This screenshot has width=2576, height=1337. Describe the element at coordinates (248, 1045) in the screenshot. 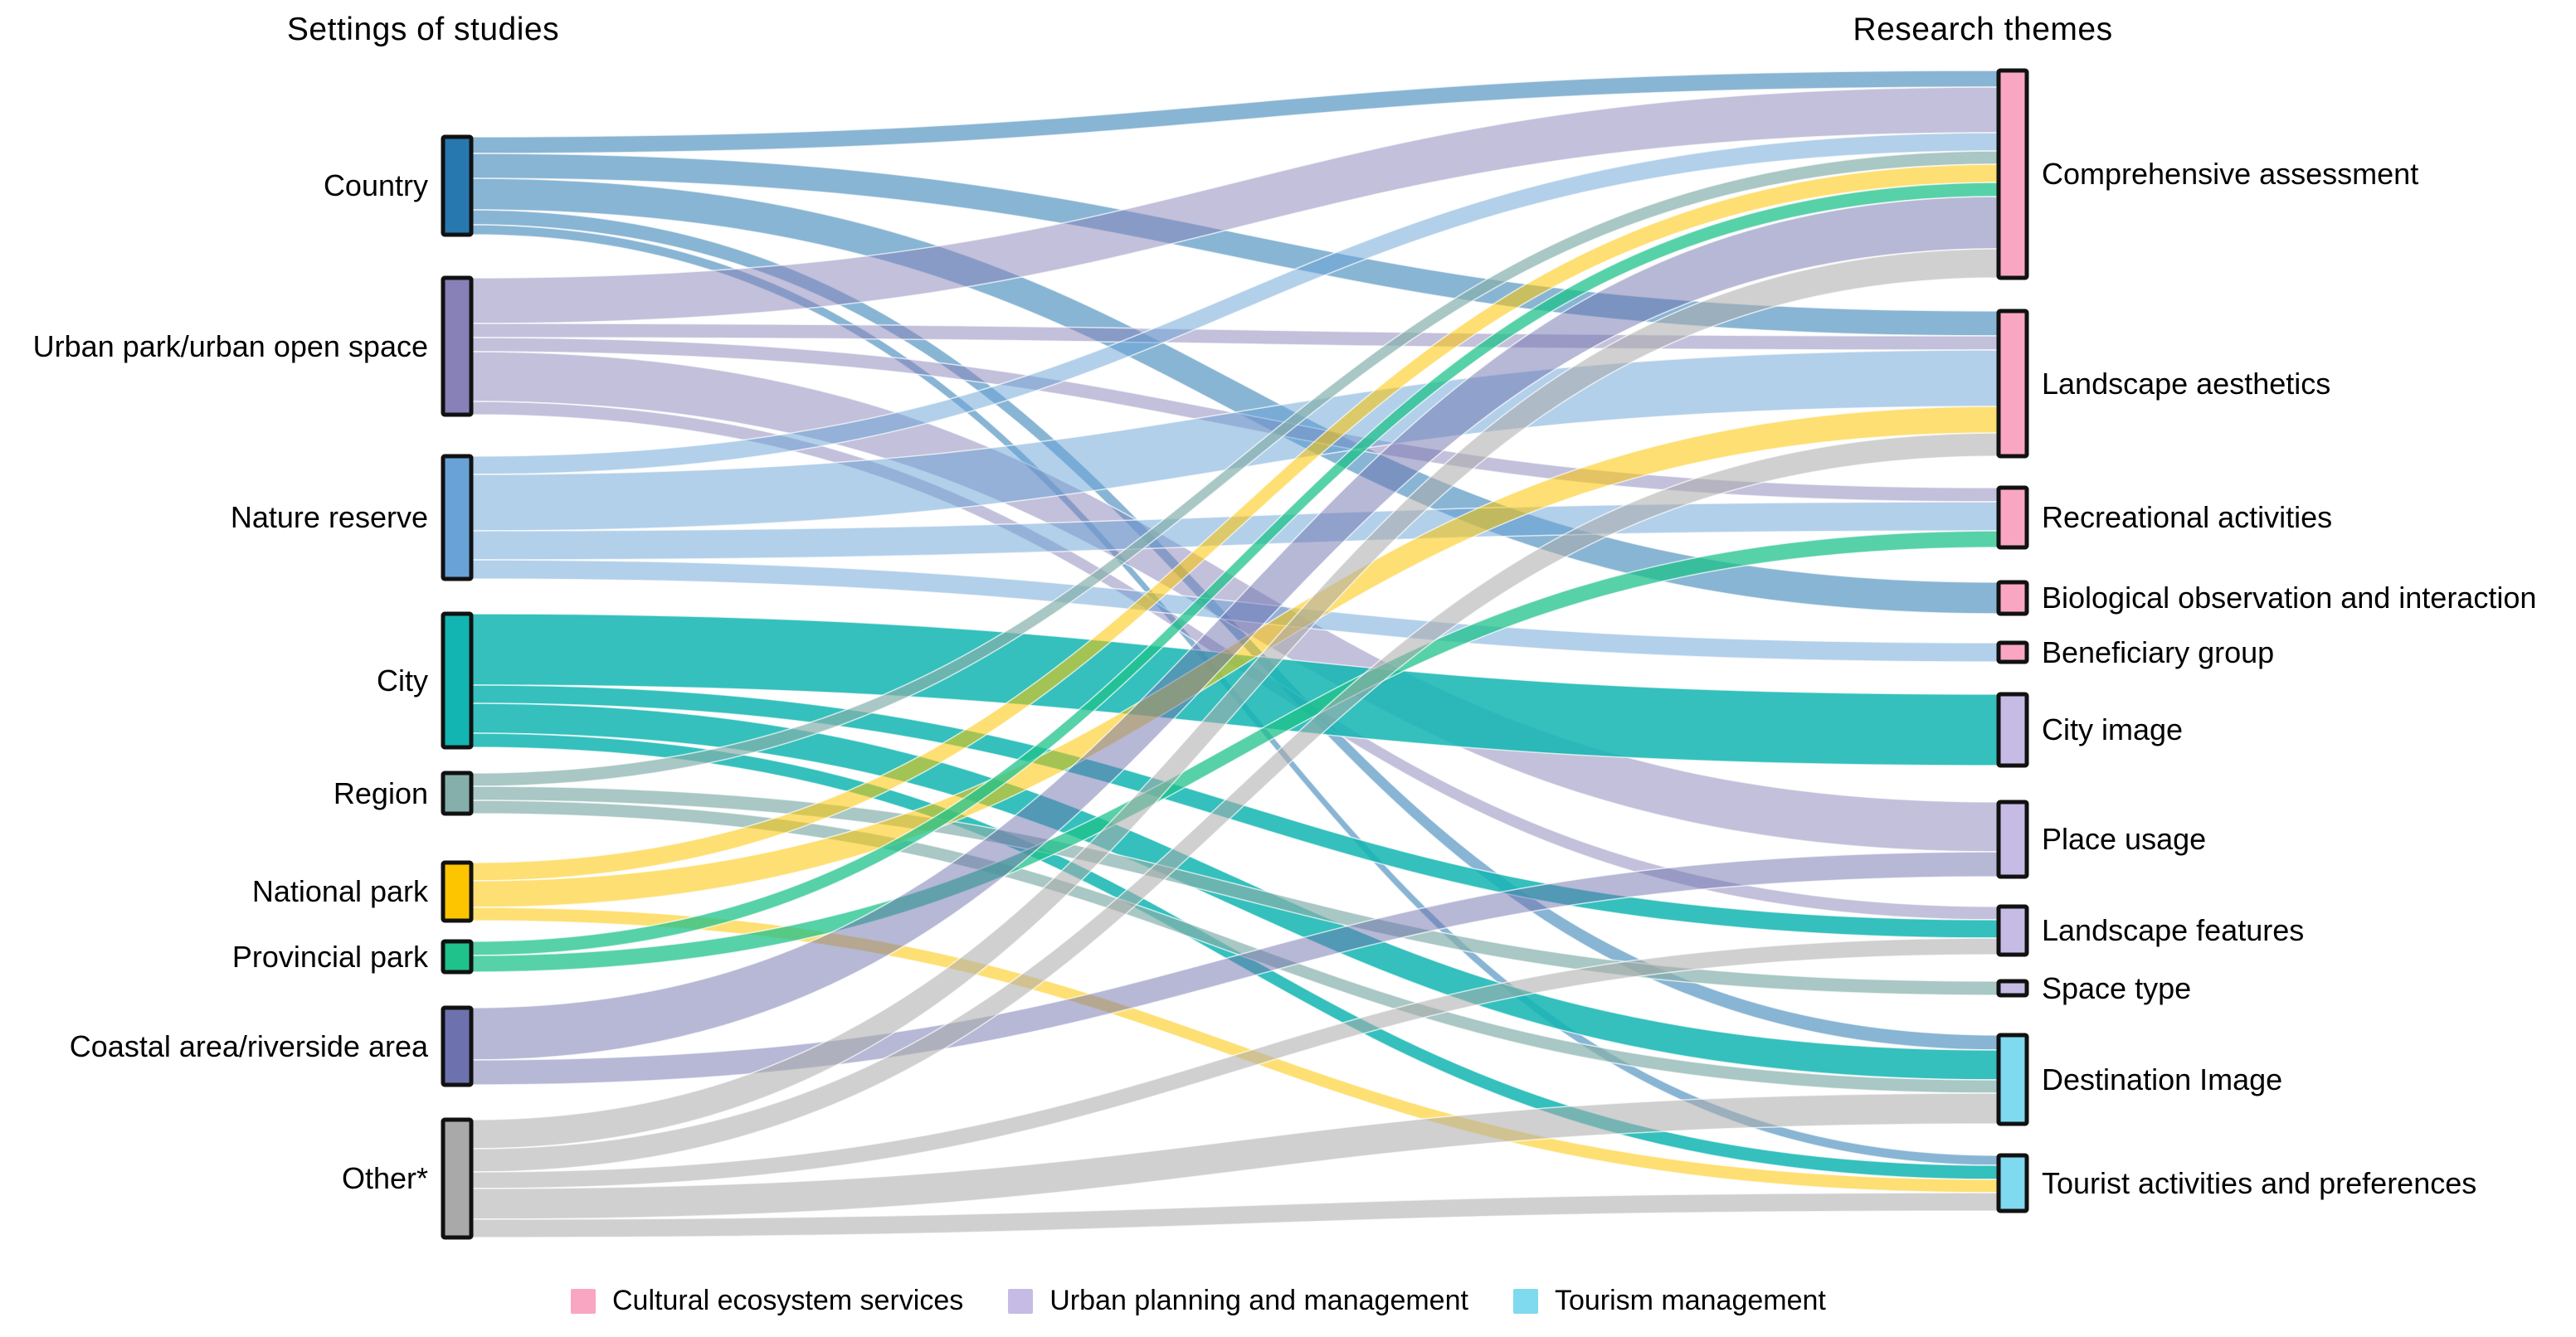

I see `label-coastal-area-riverside-area: Coastal area/riverside area` at that location.